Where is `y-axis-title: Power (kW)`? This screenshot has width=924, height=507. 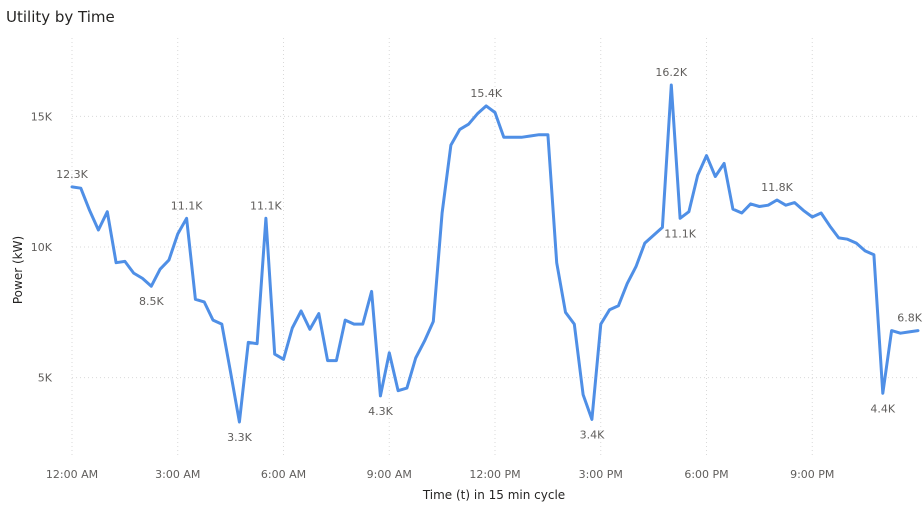 y-axis-title: Power (kW) is located at coordinates (18, 270).